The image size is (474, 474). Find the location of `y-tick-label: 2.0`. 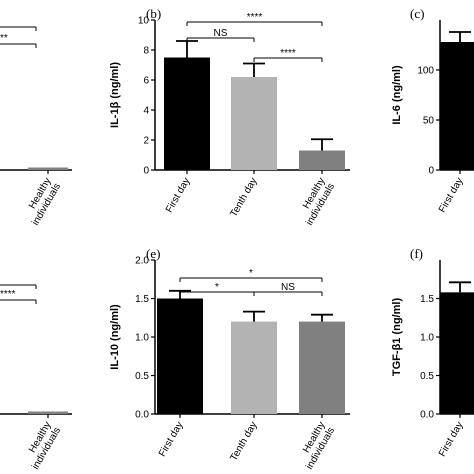

y-tick-label: 2.0 is located at coordinates (142, 261).